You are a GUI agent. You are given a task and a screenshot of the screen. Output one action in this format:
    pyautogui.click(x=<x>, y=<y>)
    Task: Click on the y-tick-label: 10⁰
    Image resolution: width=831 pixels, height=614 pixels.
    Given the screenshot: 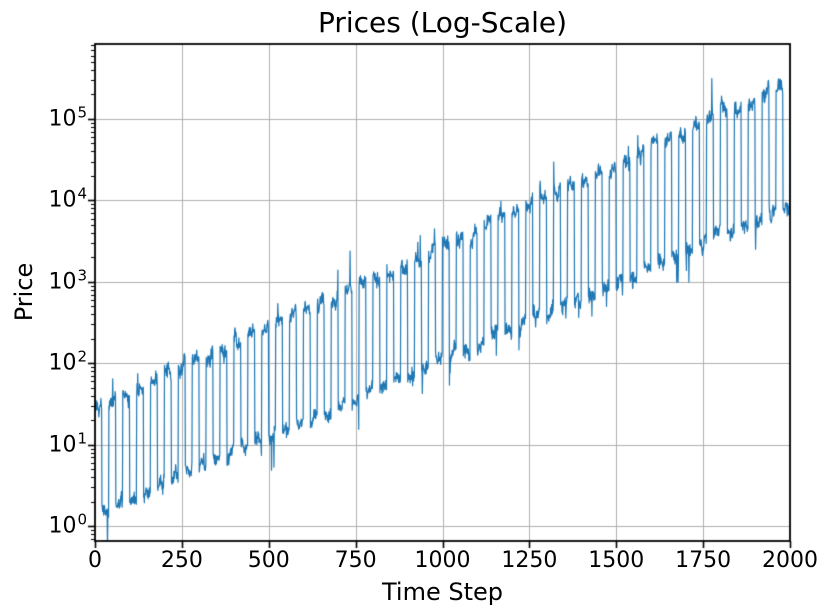 What is the action you would take?
    pyautogui.click(x=67, y=524)
    